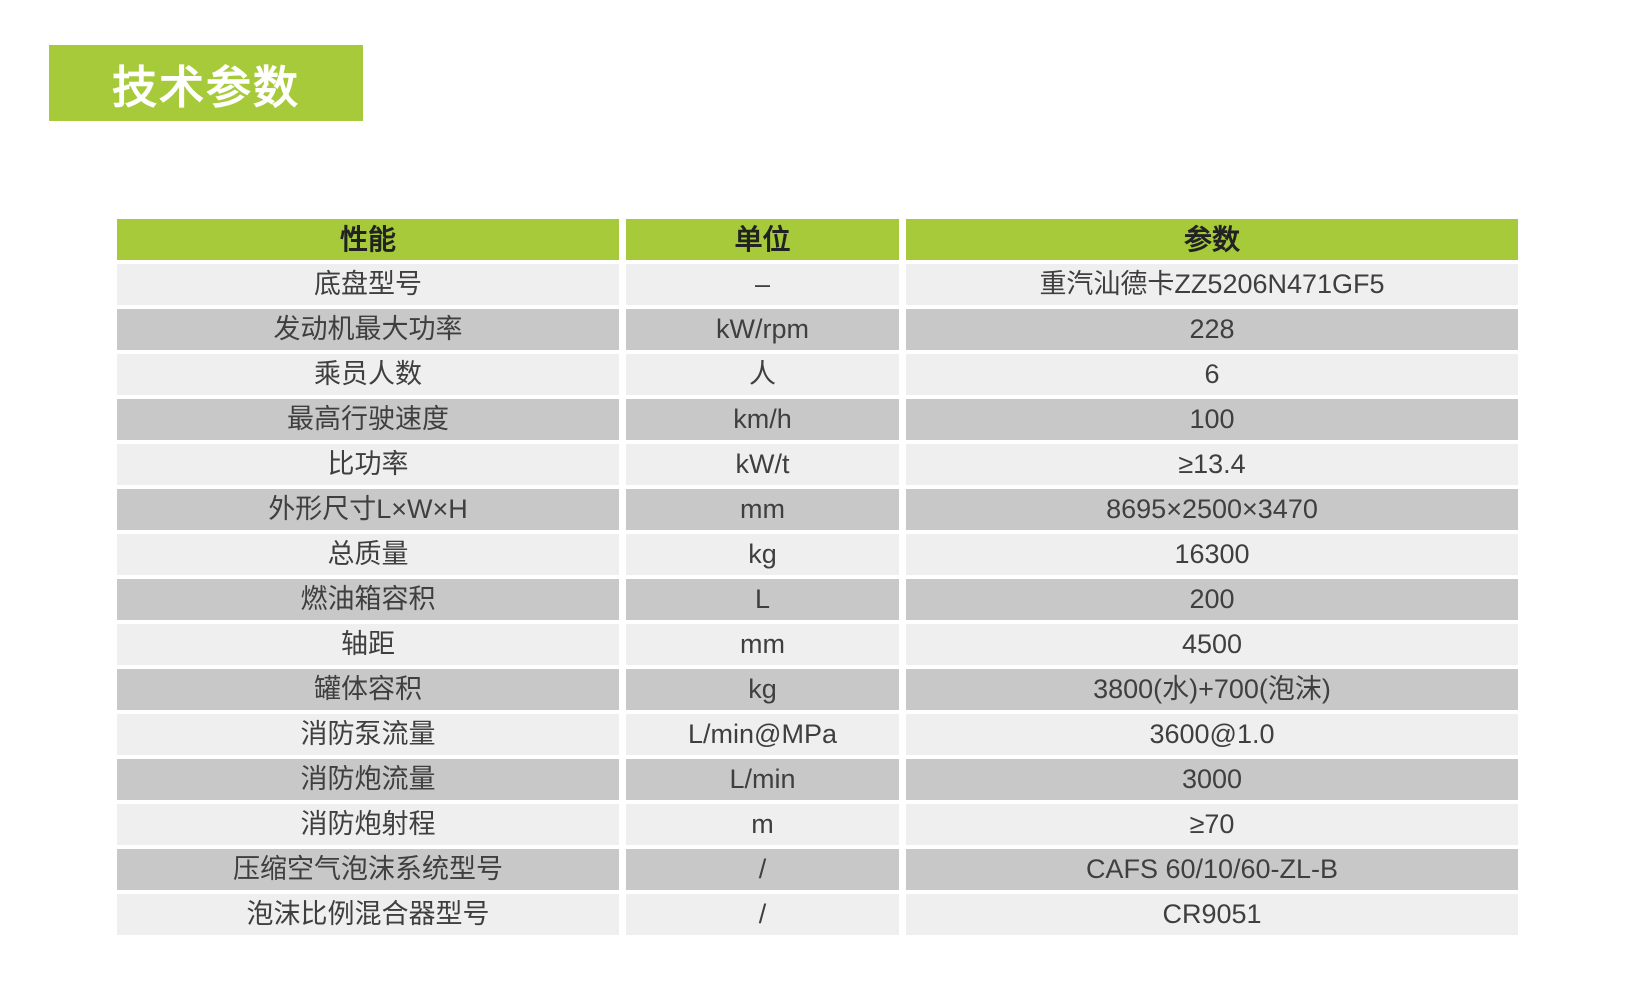 The image size is (1637, 1000). I want to click on spec-name-foam-proportioner-model: 泡沫比例混合器型号, so click(368, 914).